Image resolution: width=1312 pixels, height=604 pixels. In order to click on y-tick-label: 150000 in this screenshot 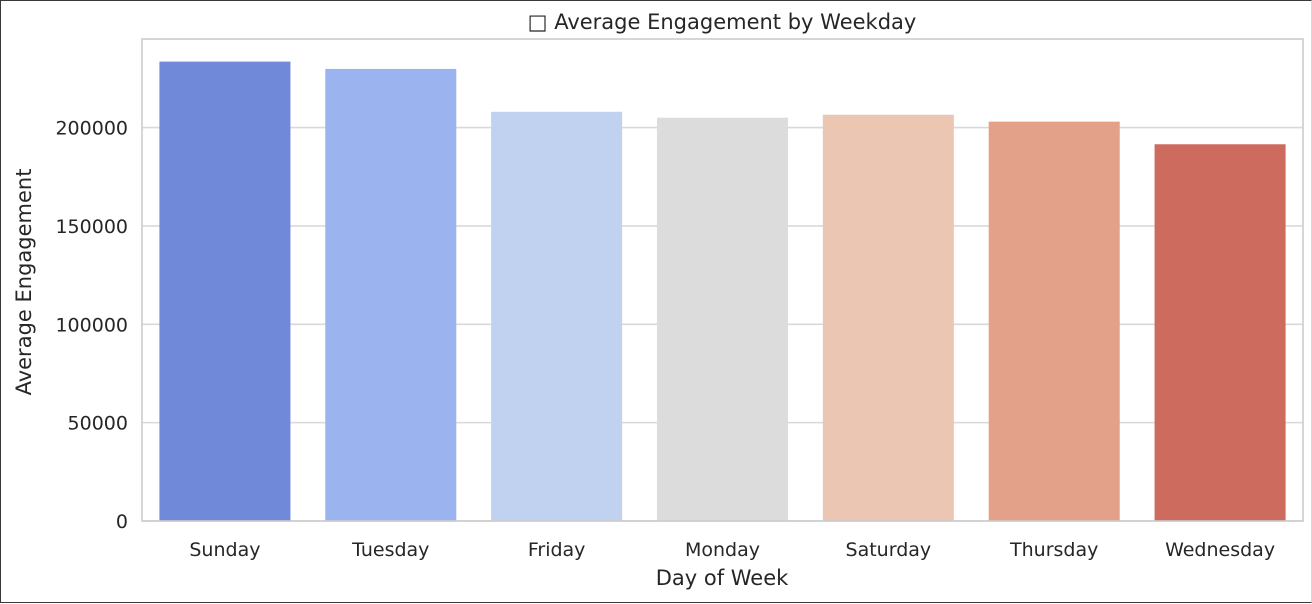, I will do `click(91, 227)`.